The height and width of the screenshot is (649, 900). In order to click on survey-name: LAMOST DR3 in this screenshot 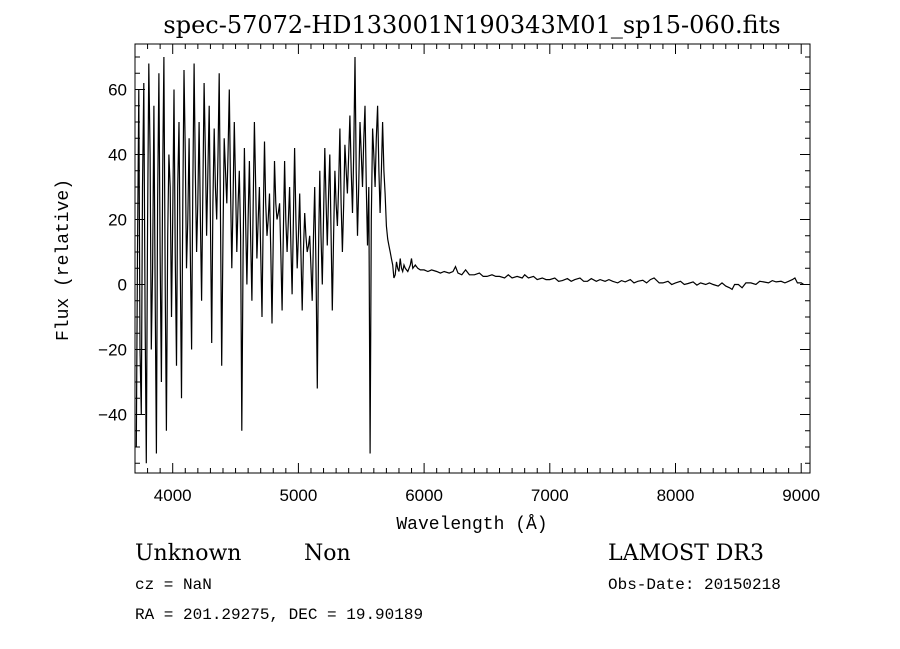, I will do `click(686, 553)`.